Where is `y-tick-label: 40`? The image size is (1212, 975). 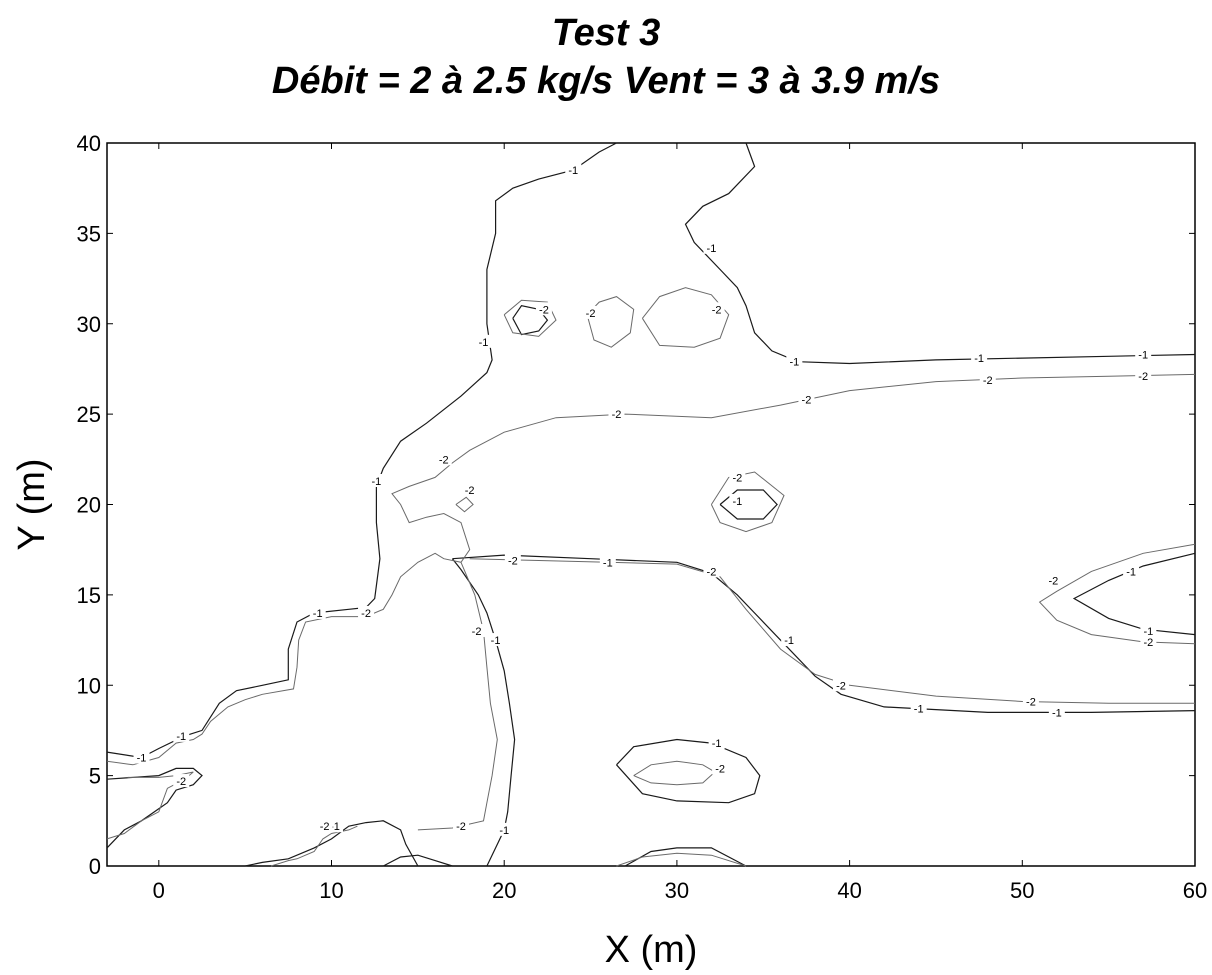
y-tick-label: 40 is located at coordinates (89, 143).